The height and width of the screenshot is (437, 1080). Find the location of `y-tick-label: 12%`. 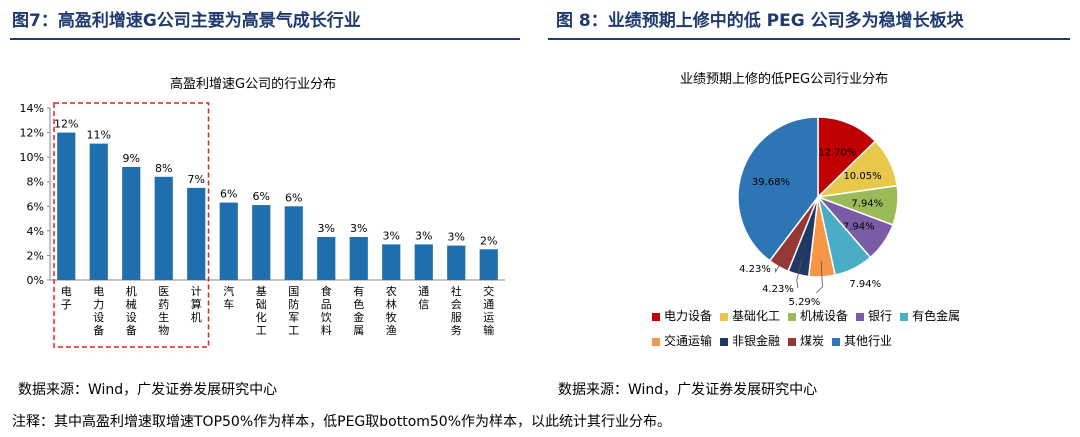

y-tick-label: 12% is located at coordinates (32, 133).